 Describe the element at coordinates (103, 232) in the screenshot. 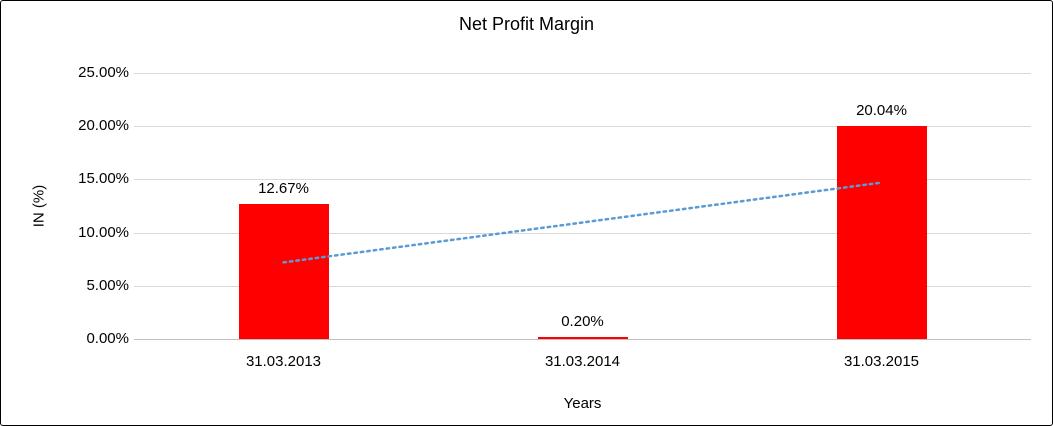

I see `y-tick-label: 10.00%` at that location.